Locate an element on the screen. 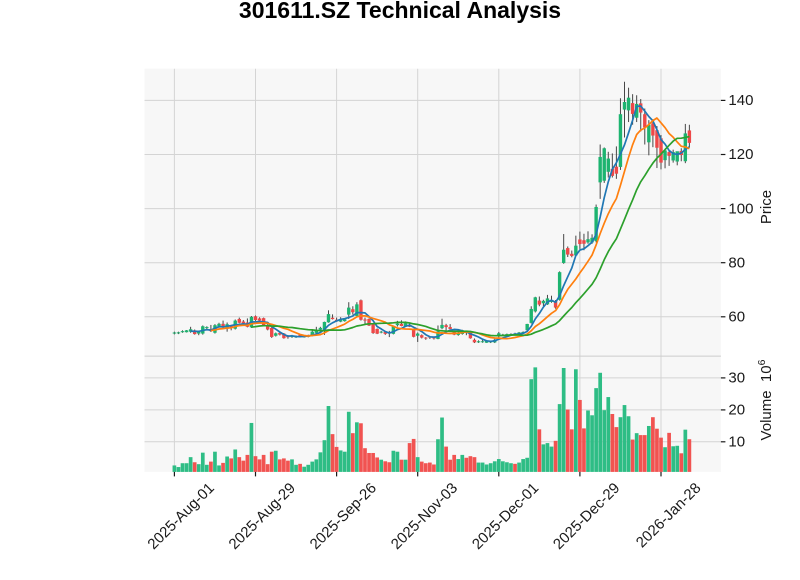 This screenshot has width=800, height=580. svg-text: 2025-Dec-01 is located at coordinates (505, 516).